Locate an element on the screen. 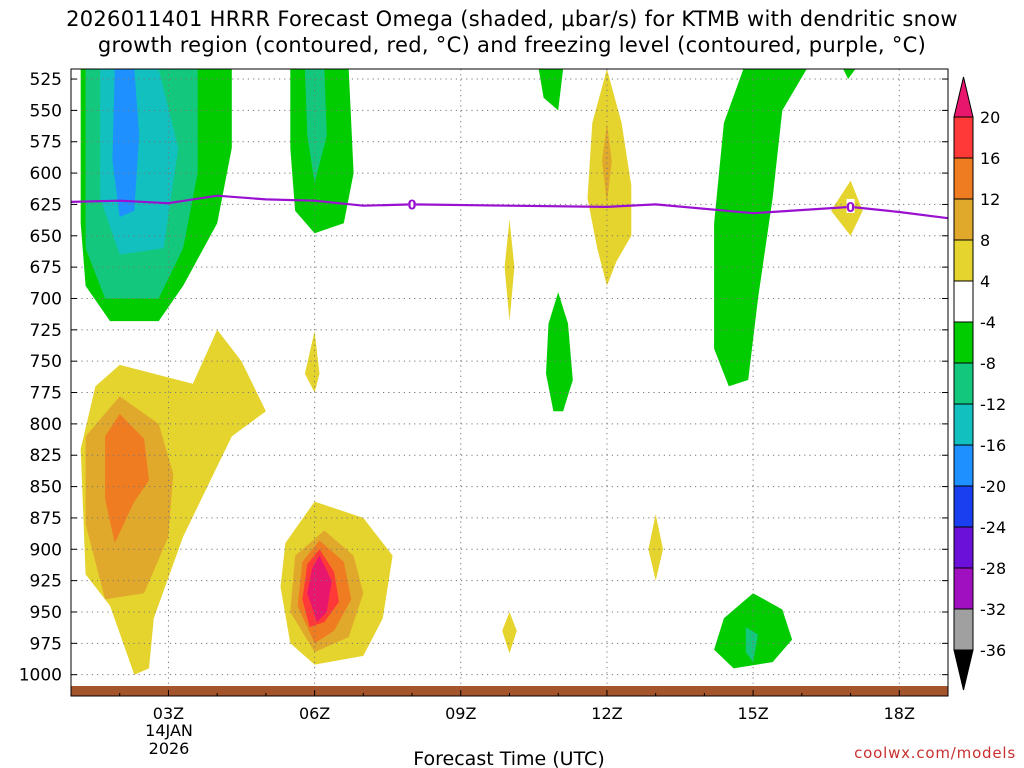  y-tick-label-600: 600 is located at coordinates (46, 174).